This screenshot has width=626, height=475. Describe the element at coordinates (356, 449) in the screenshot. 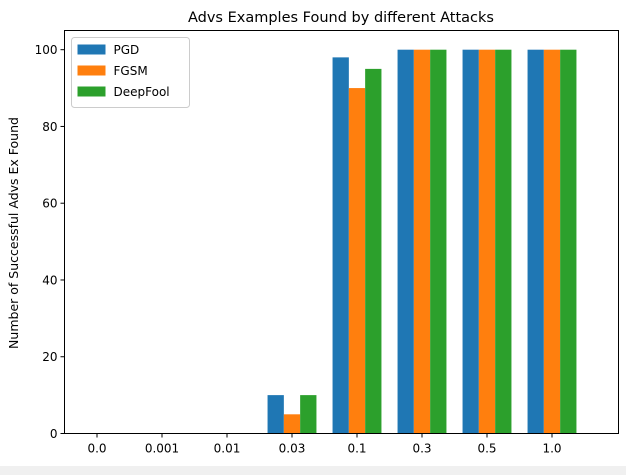

I see `x-tick-label-4: 0.1` at that location.